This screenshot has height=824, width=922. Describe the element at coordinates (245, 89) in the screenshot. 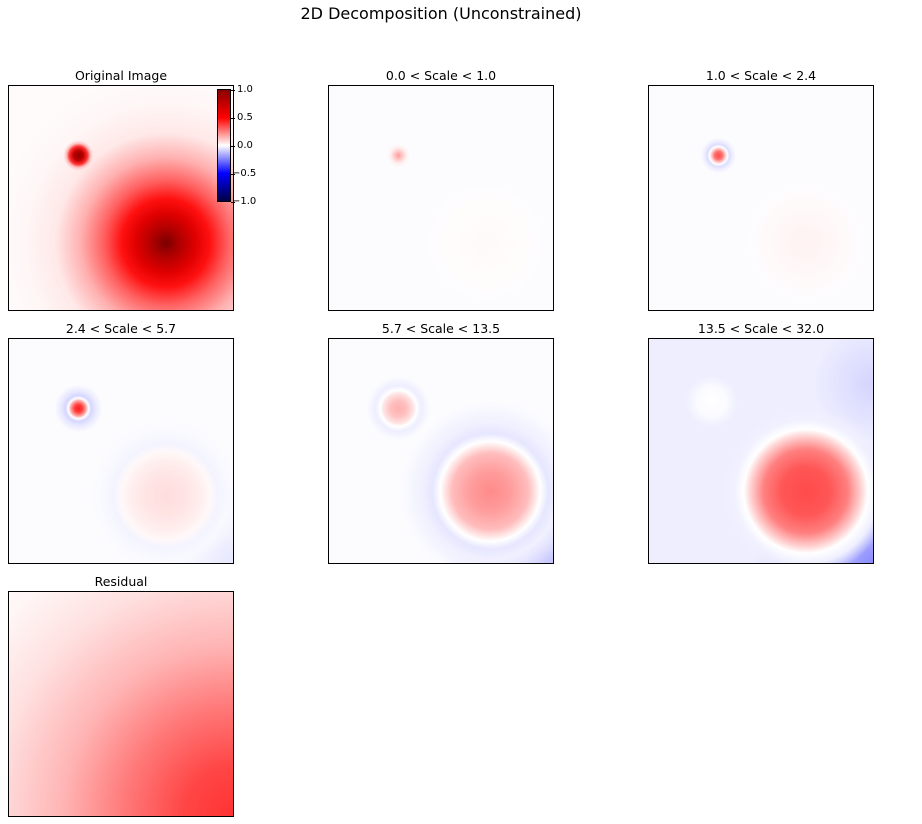

I see `colorbar-tick-label: 1.0` at that location.